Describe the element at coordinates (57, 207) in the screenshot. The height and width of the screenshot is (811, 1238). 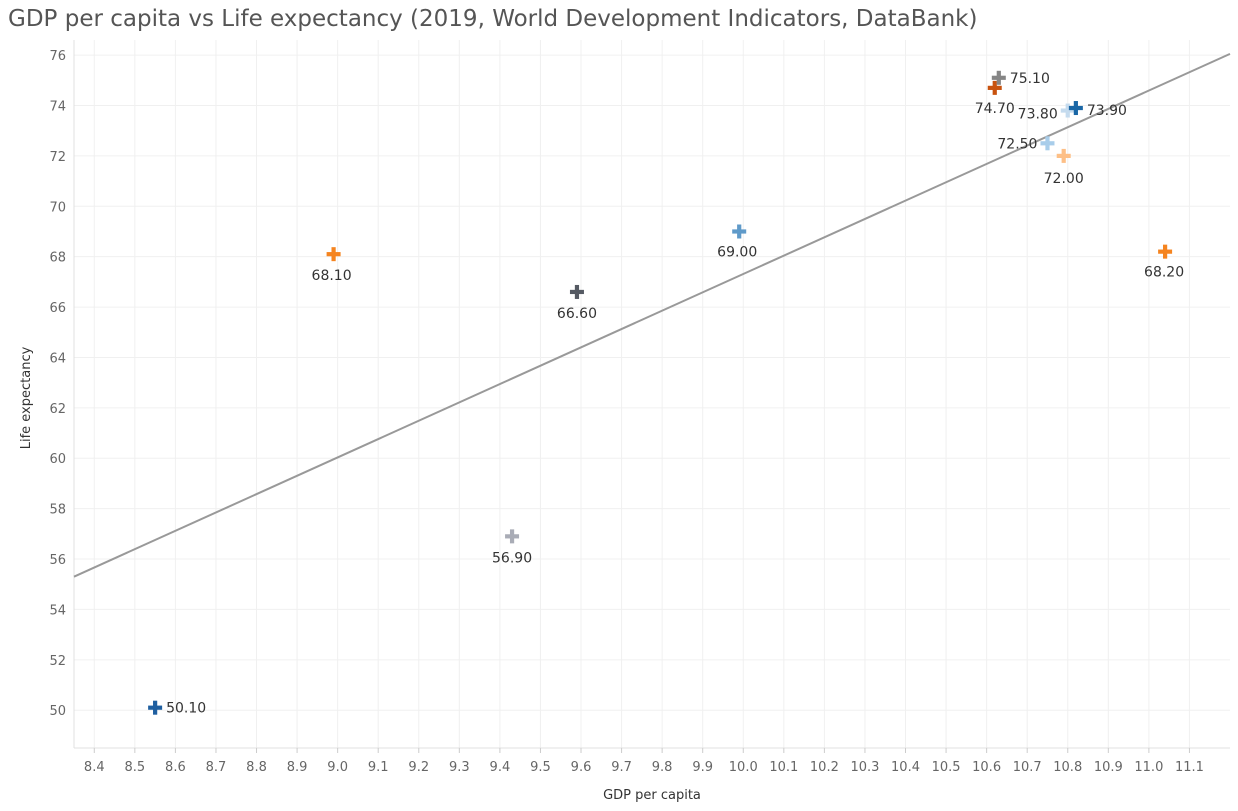
I see `y-tick-label: 70` at that location.